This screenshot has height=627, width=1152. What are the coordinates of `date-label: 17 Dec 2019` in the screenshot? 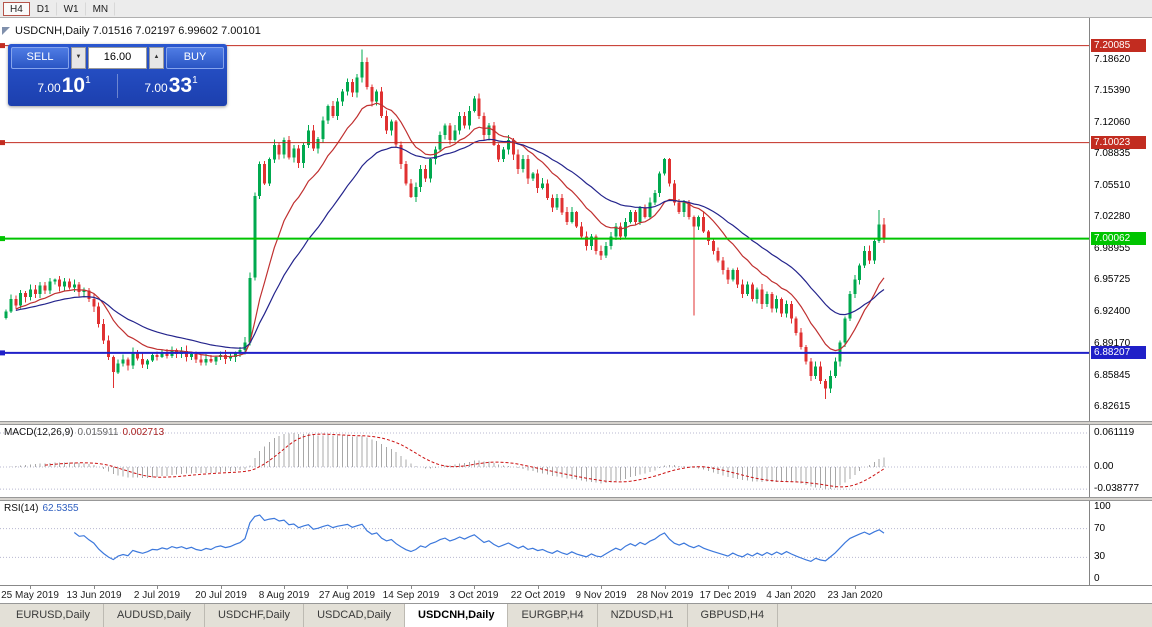 It's located at (728, 595).